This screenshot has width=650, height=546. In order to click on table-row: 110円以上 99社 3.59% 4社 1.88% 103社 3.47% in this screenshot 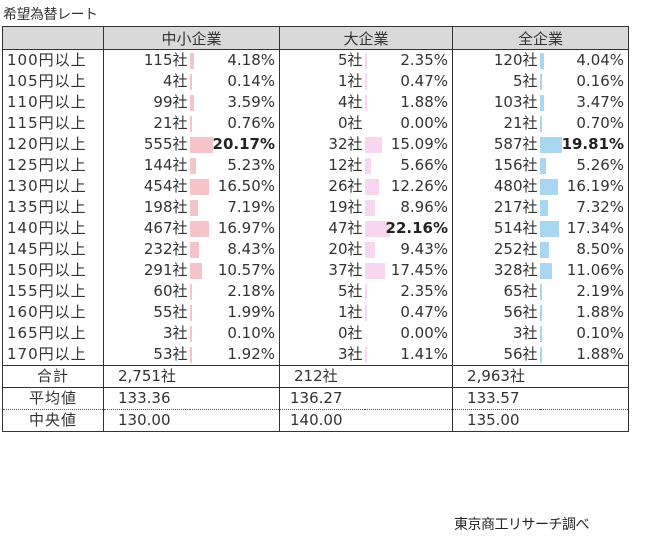, I will do `click(316, 102)`.